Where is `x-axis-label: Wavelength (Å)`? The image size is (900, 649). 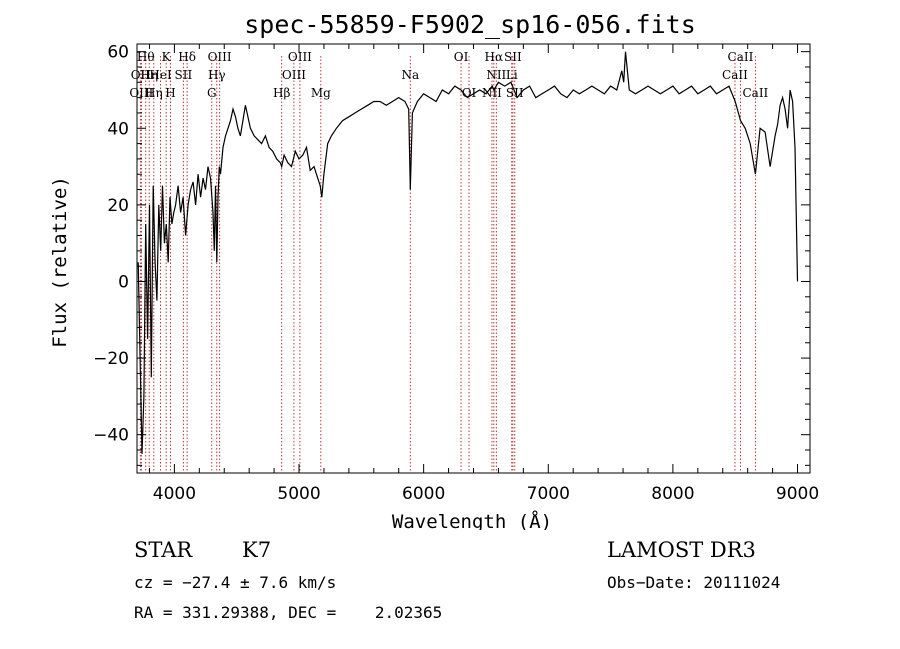
x-axis-label: Wavelength (Å) is located at coordinates (472, 520).